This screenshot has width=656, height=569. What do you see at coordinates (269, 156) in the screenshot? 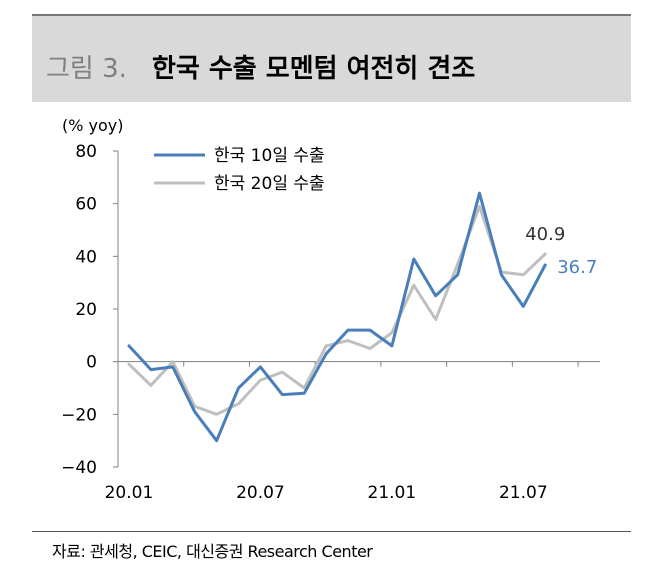
I see `legend-label: 한국 10일 수출` at bounding box center [269, 156].